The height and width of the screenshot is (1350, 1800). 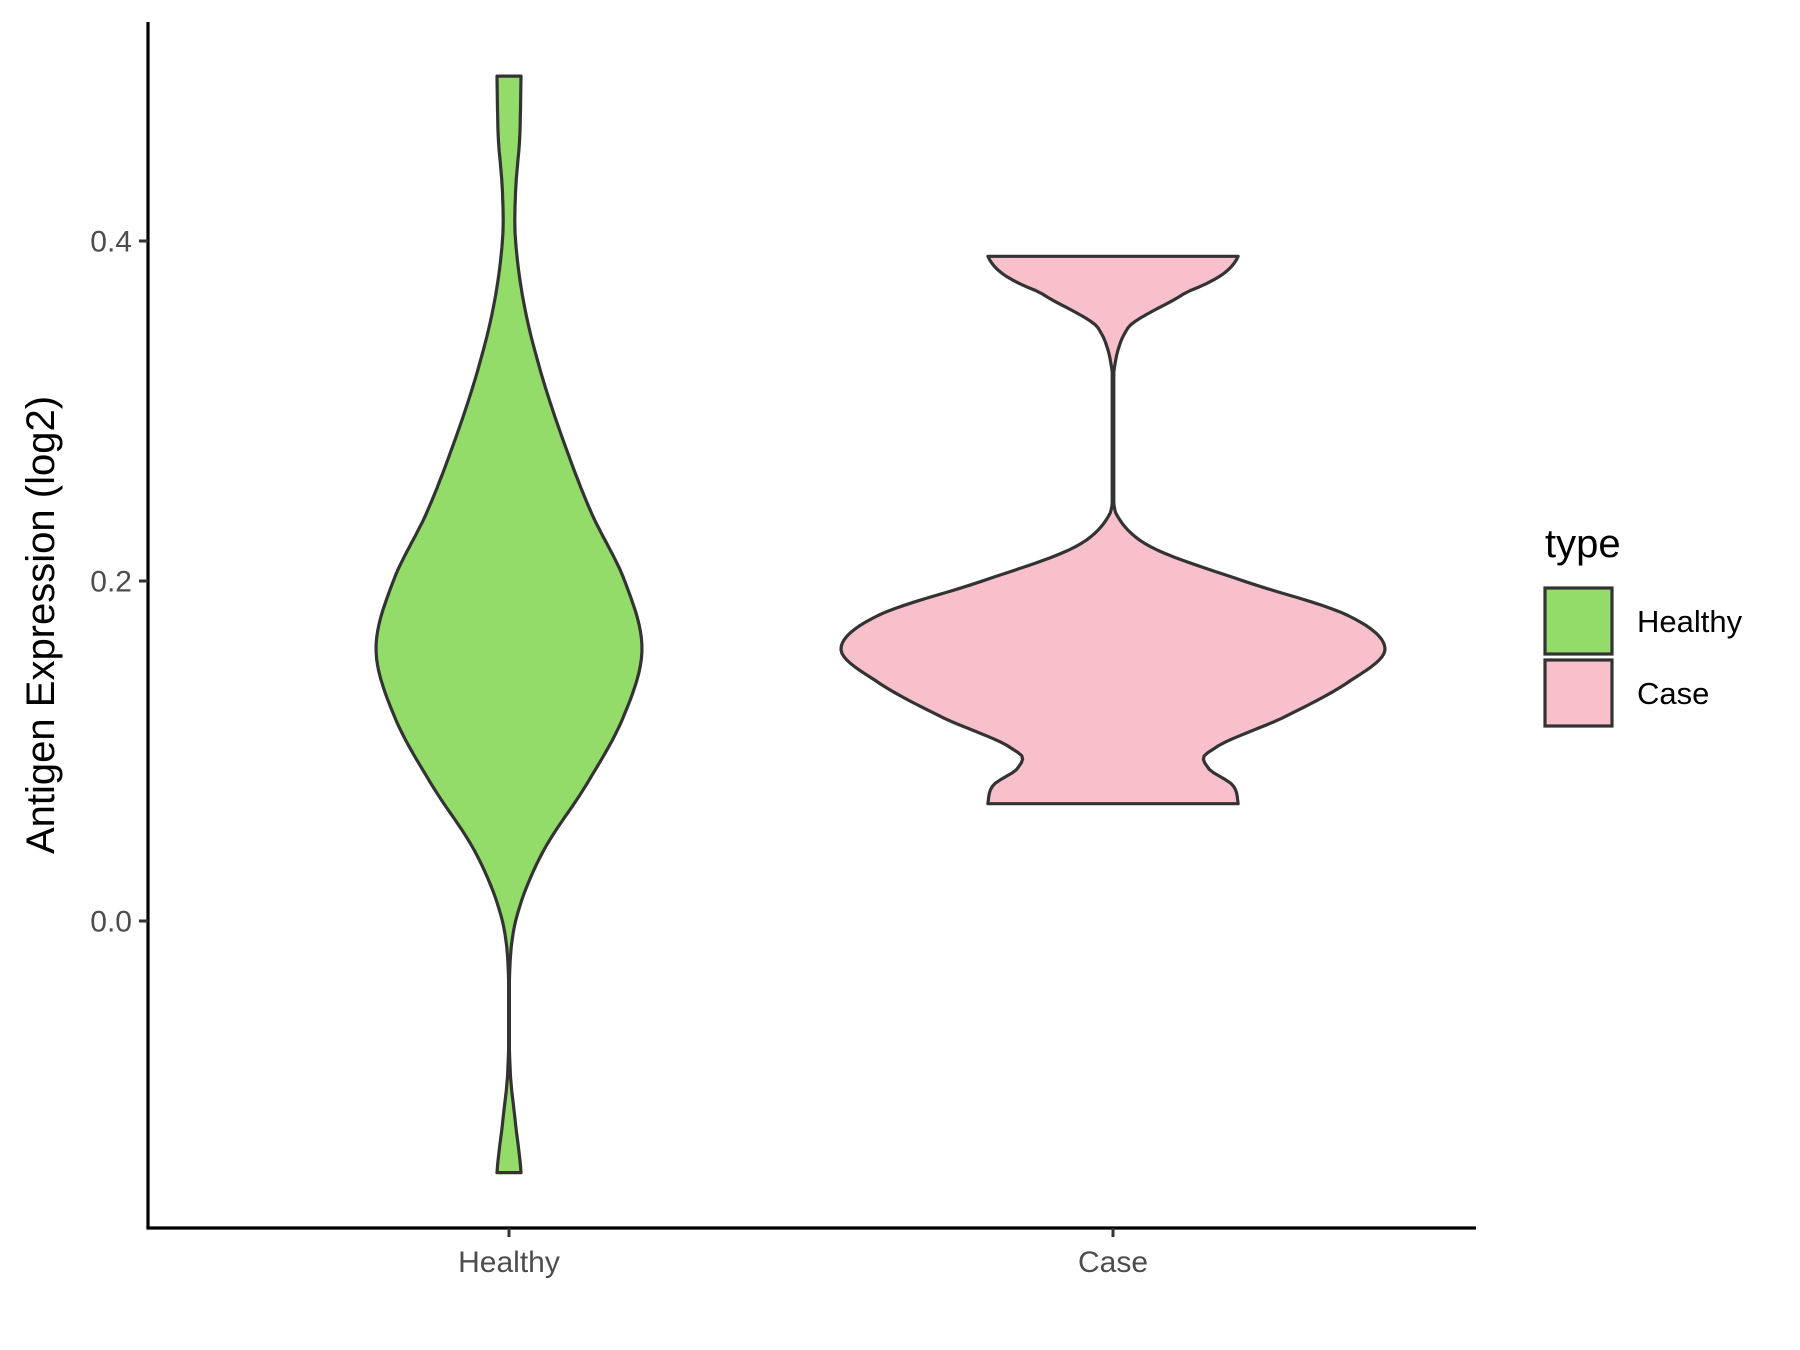 I want to click on legend-key-case, so click(x=1578, y=693).